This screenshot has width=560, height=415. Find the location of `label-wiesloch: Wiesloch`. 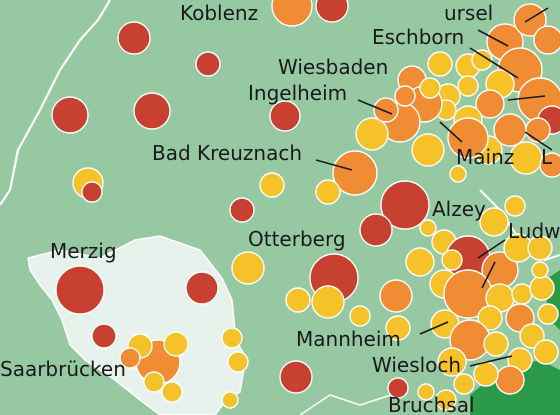

label-wiesloch: Wiesloch is located at coordinates (416, 365).